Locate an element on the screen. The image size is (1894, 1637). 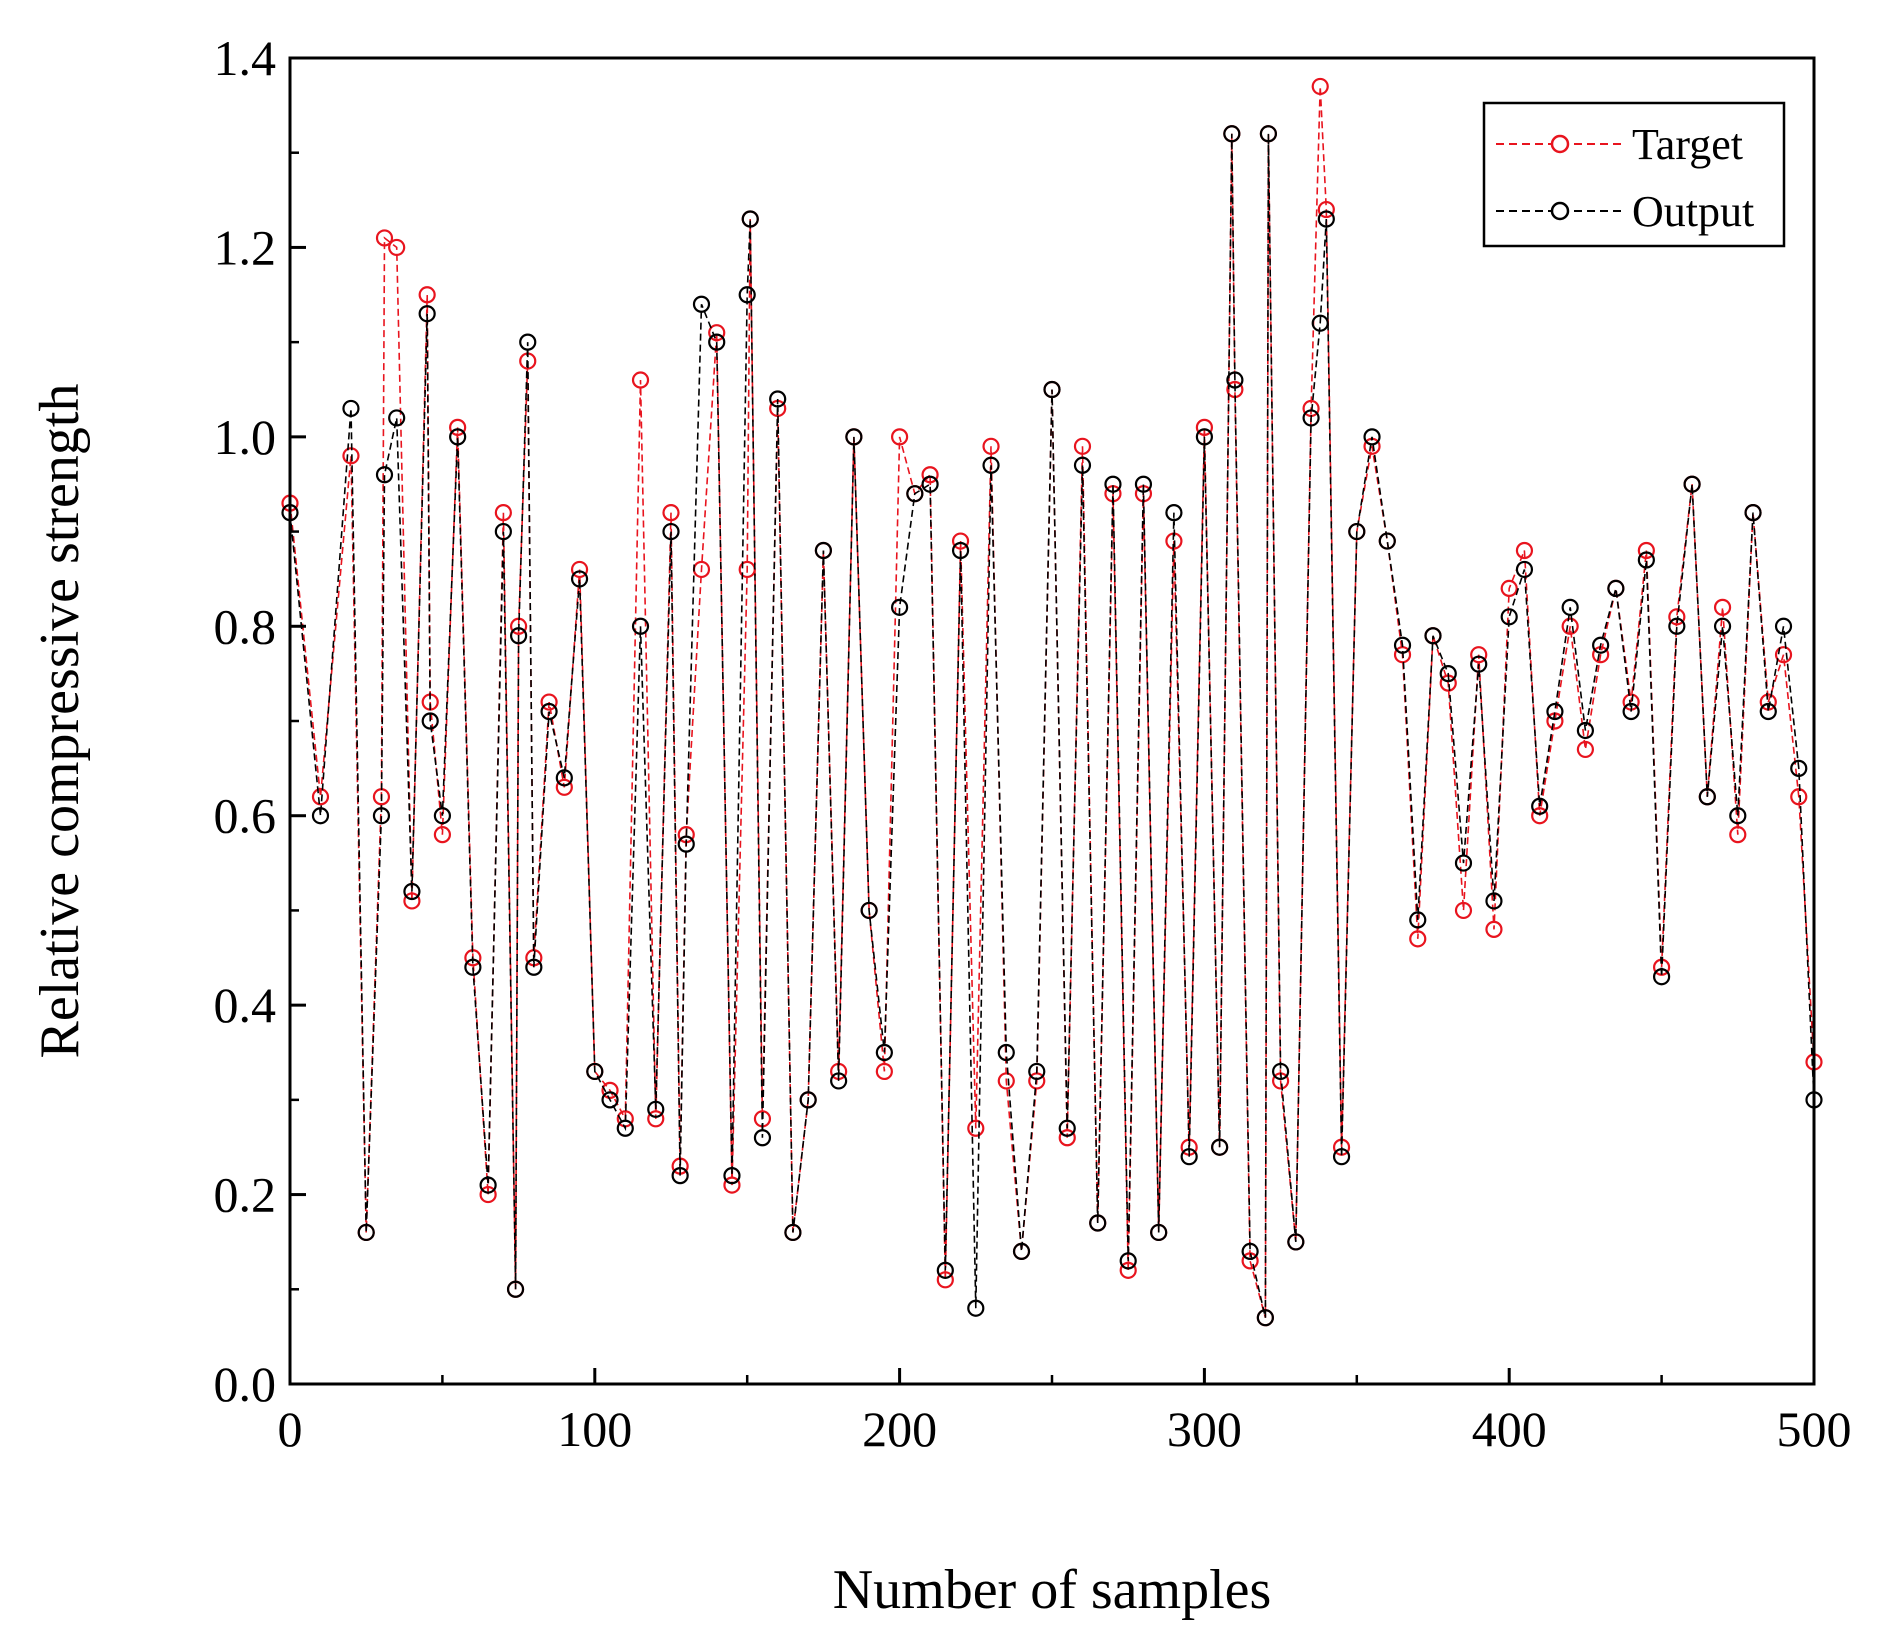
legend-target-marker is located at coordinates (1560, 144).